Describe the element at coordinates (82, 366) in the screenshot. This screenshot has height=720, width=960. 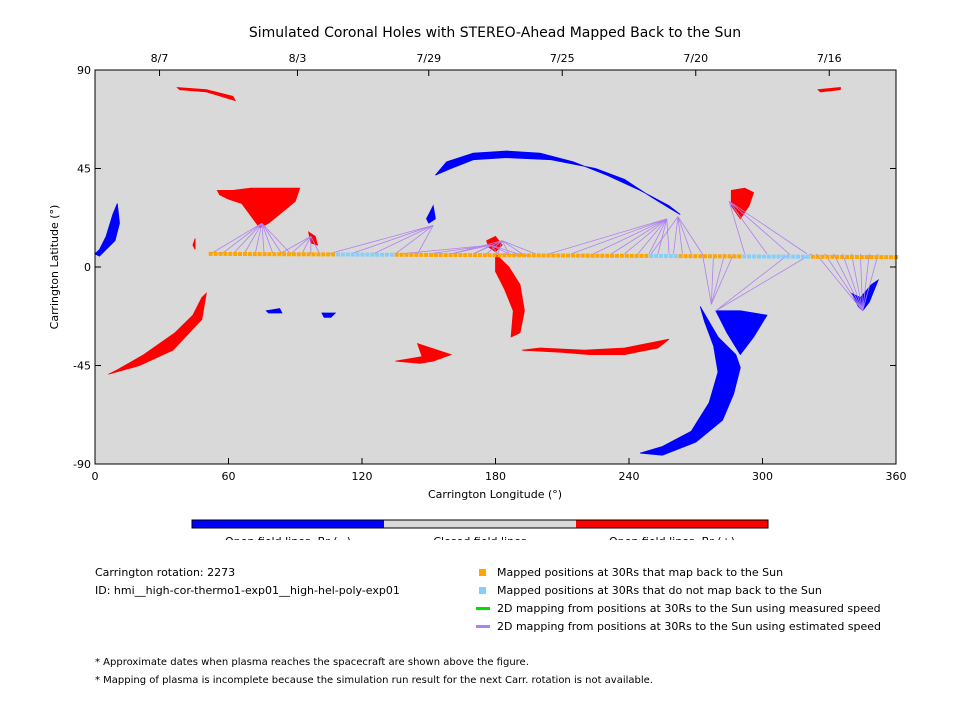
I see `y-tick-label: -45` at that location.